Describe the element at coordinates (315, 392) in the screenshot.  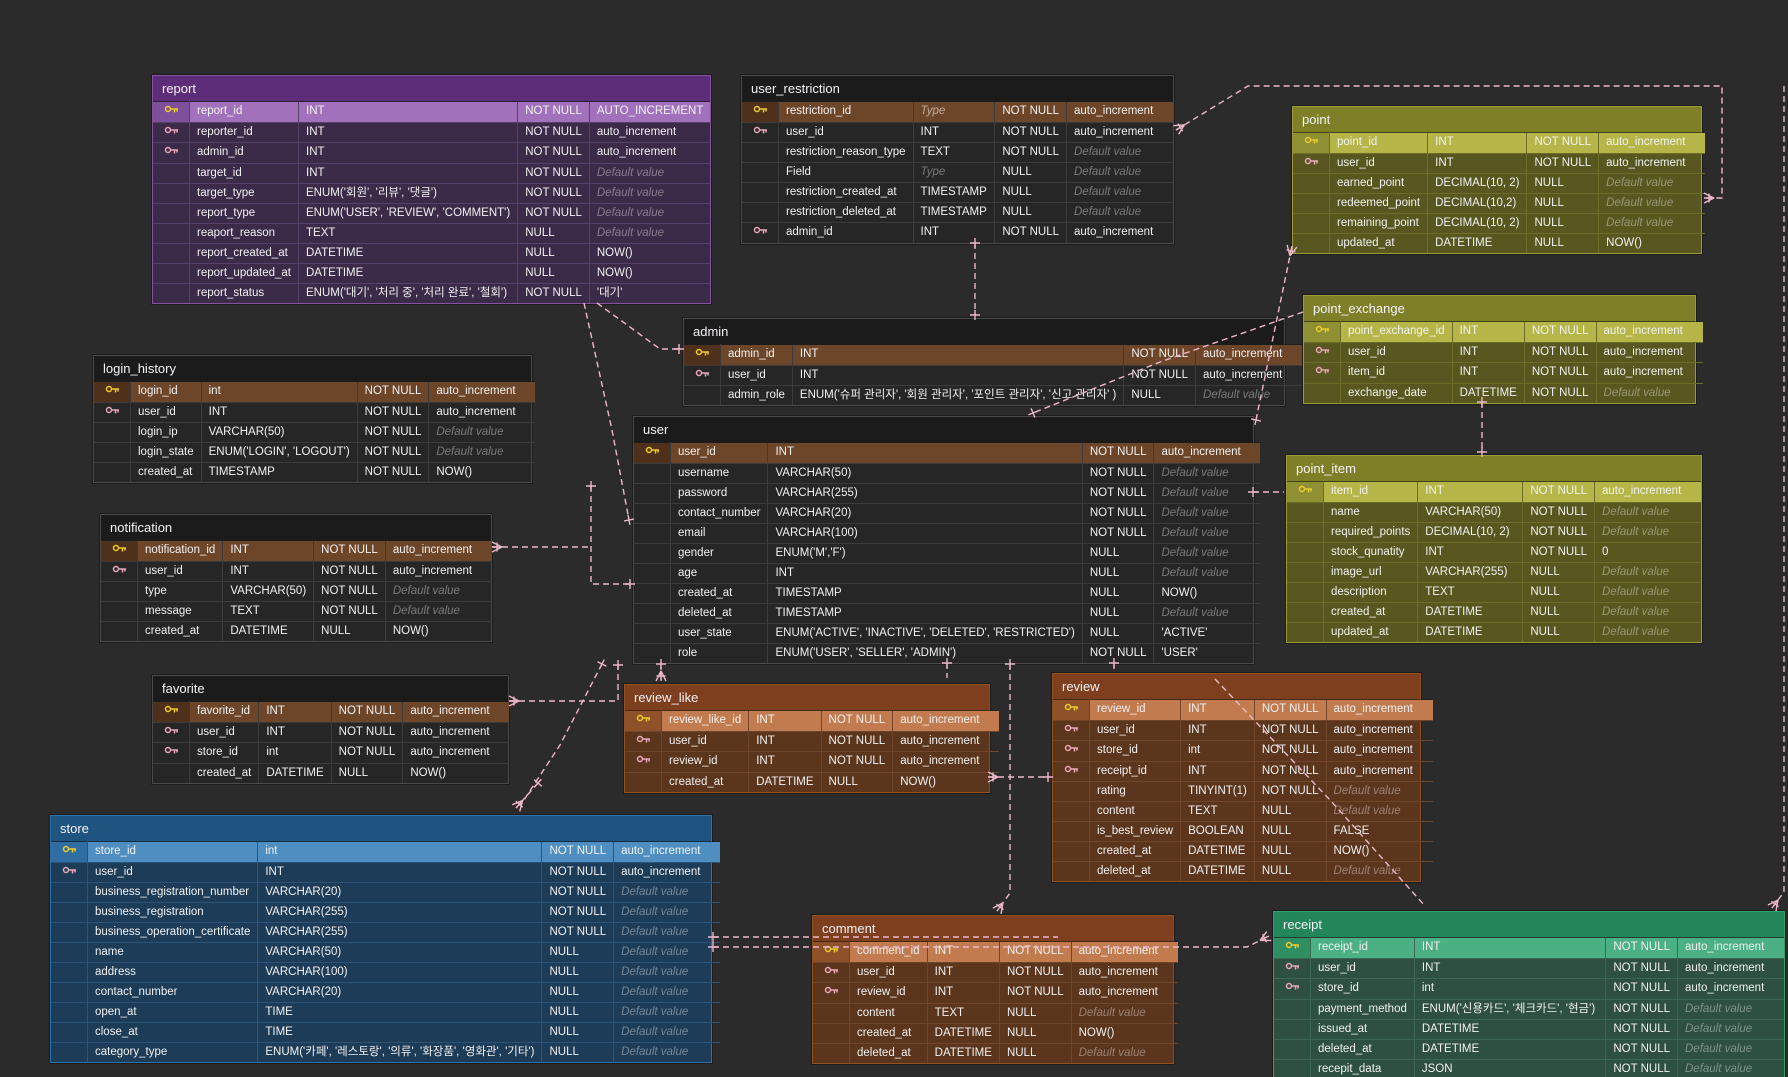
I see `table-row: login_id int NOT NULL auto_increment` at that location.